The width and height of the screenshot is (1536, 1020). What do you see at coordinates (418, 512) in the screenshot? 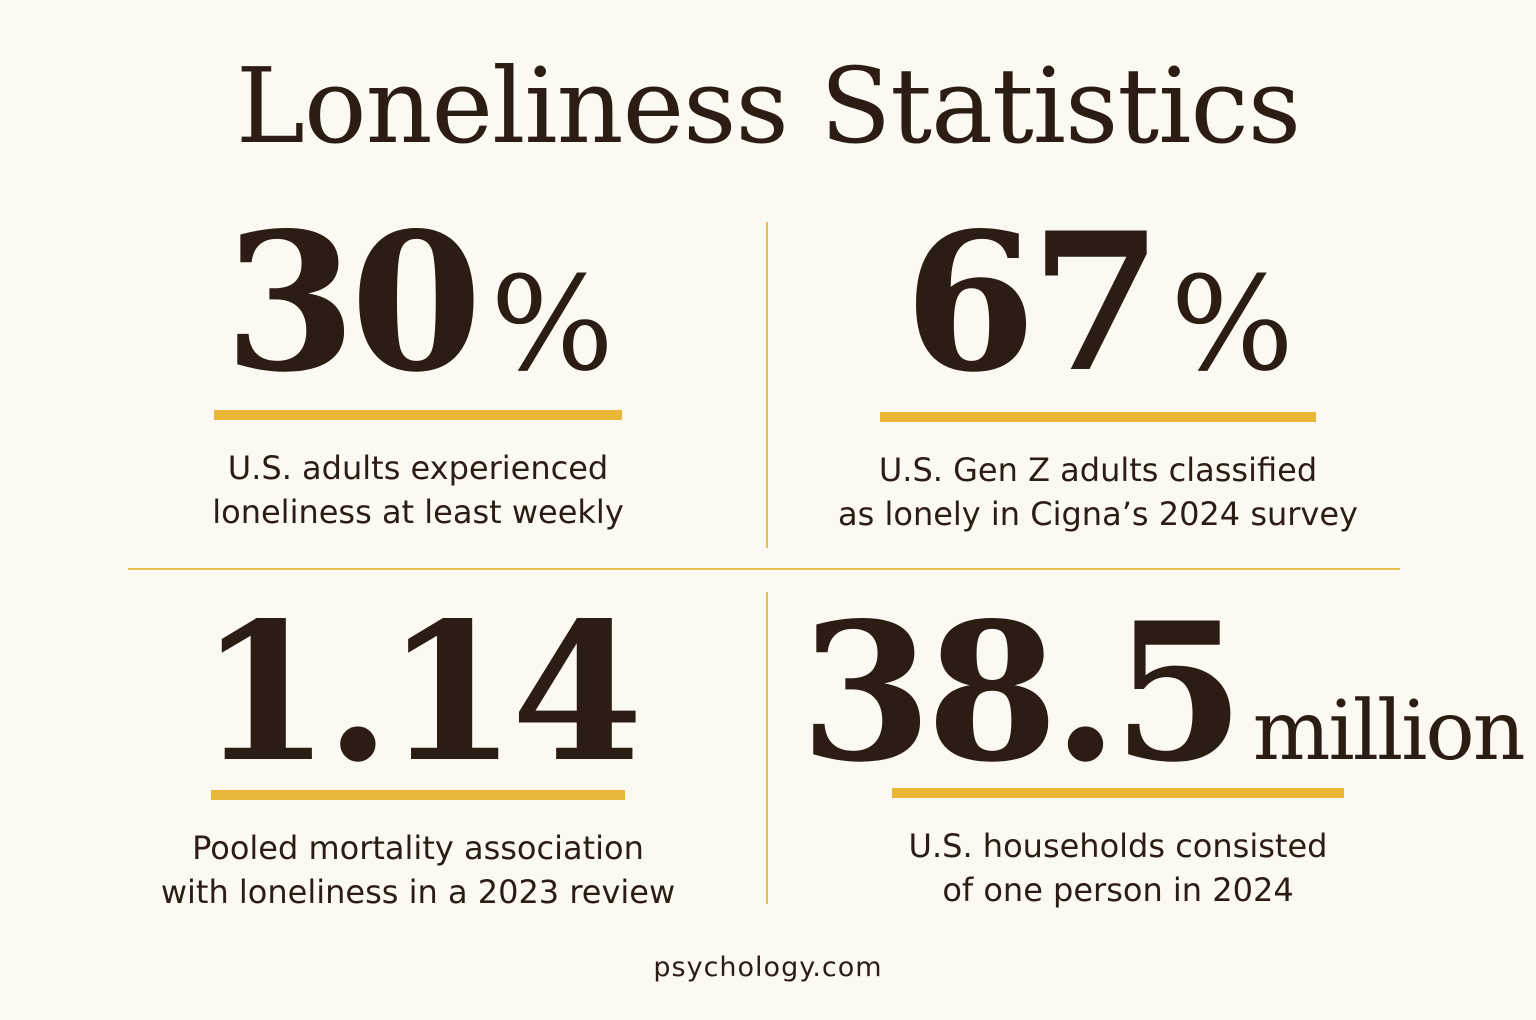
I see `stat-description-line: loneliness at least weekly` at bounding box center [418, 512].